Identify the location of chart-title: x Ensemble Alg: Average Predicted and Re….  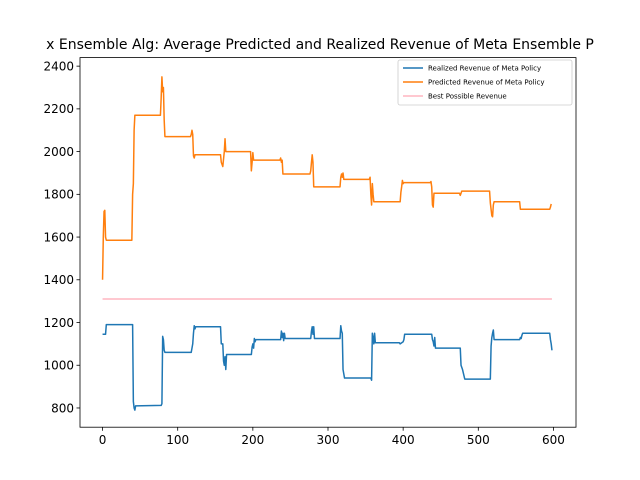
(320, 45).